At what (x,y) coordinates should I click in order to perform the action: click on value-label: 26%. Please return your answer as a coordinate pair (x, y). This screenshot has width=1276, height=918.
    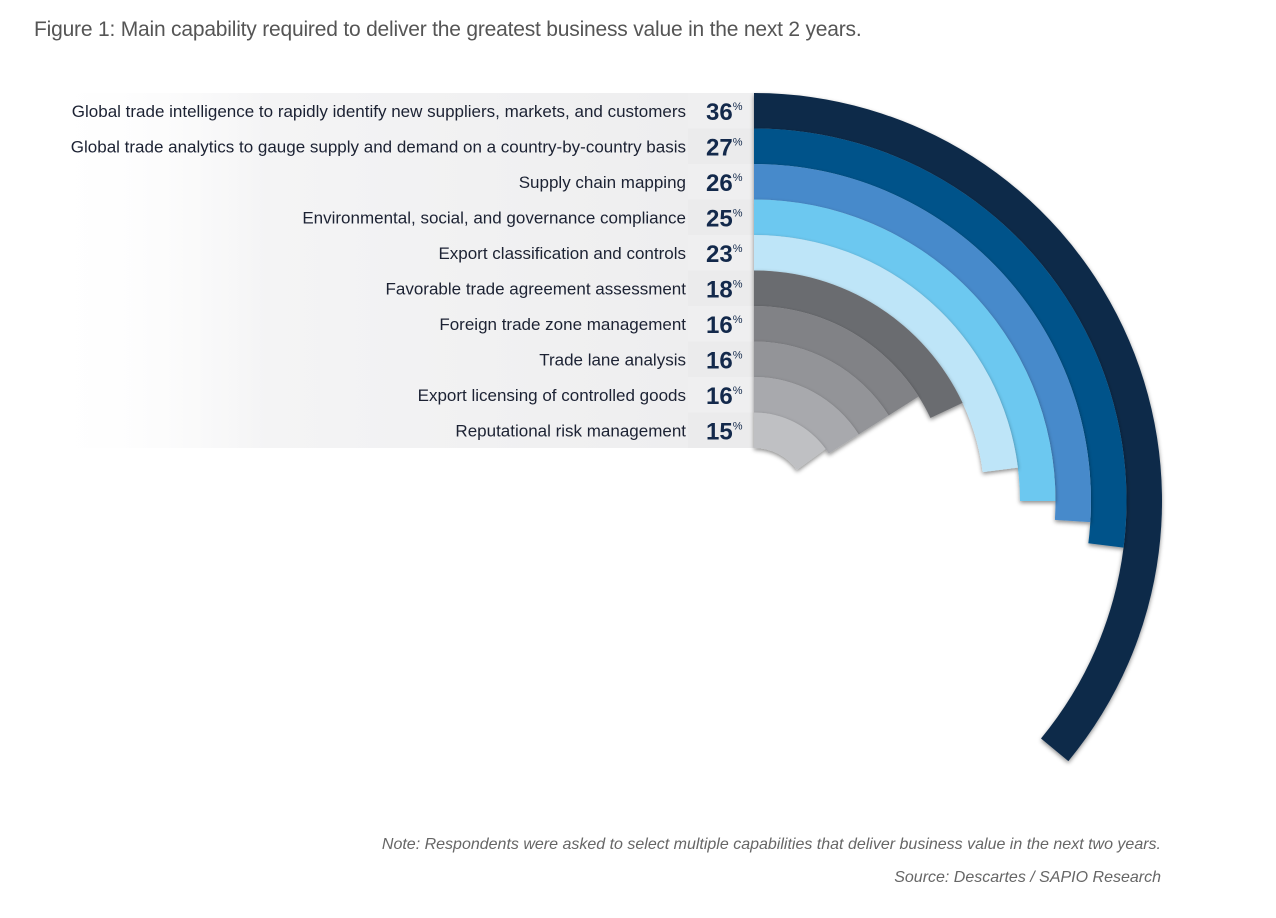
    Looking at the image, I should click on (724, 183).